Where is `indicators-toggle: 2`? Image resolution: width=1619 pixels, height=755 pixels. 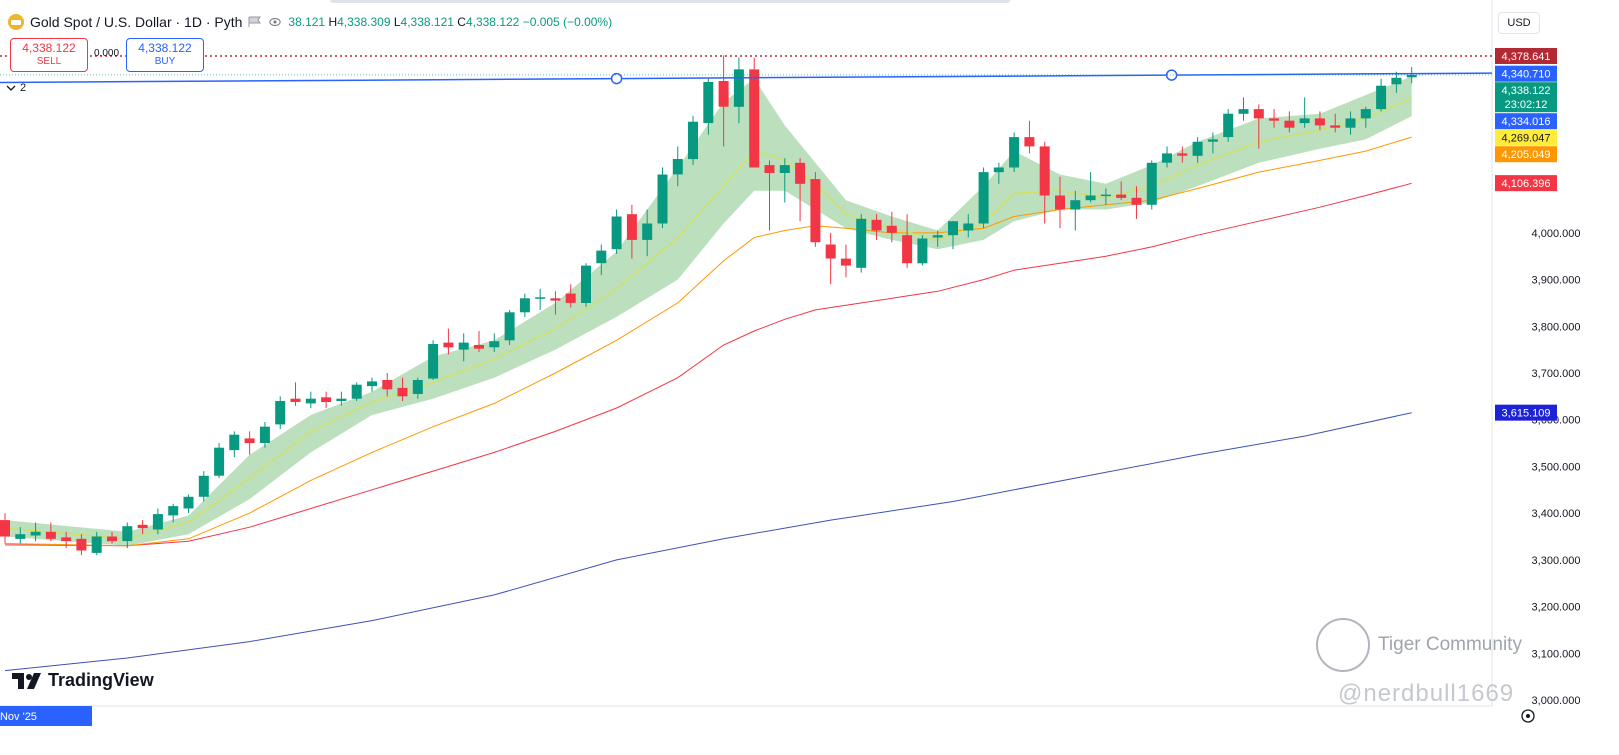 indicators-toggle: 2 is located at coordinates (16, 87).